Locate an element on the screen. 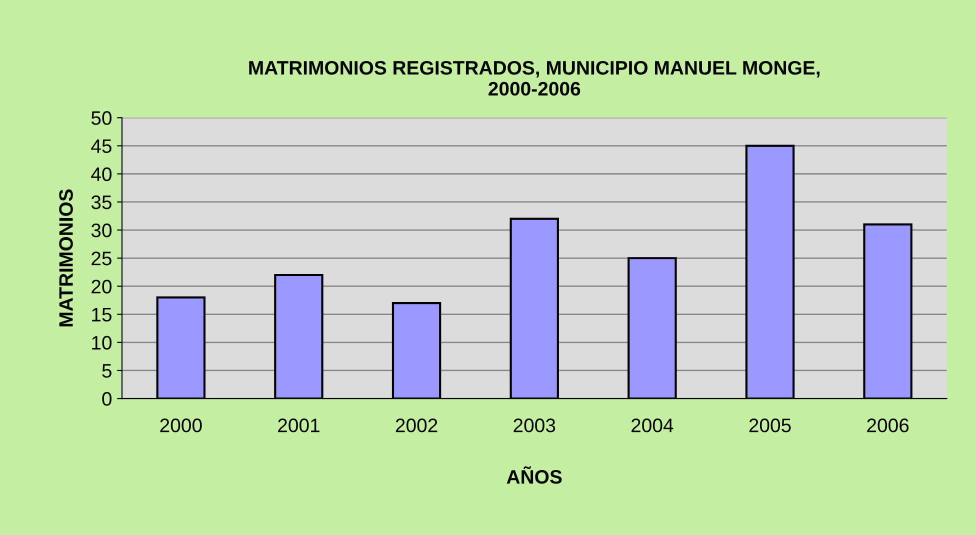  y-tick-label: 0 is located at coordinates (107, 399).